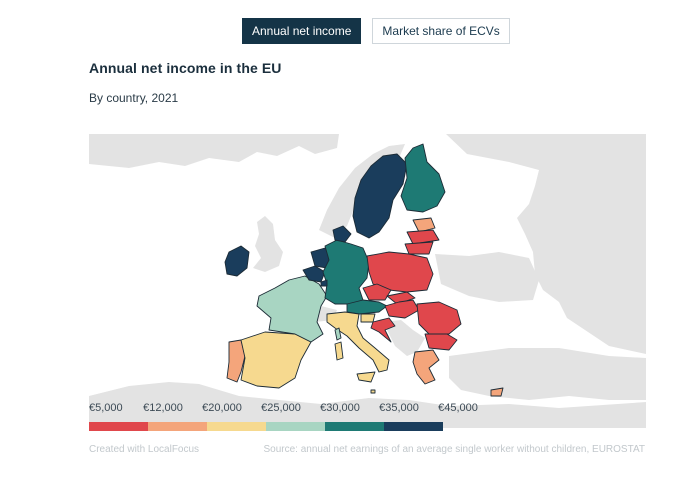 This screenshot has width=699, height=480. Describe the element at coordinates (366, 377) in the screenshot. I see `country-sicily` at that location.